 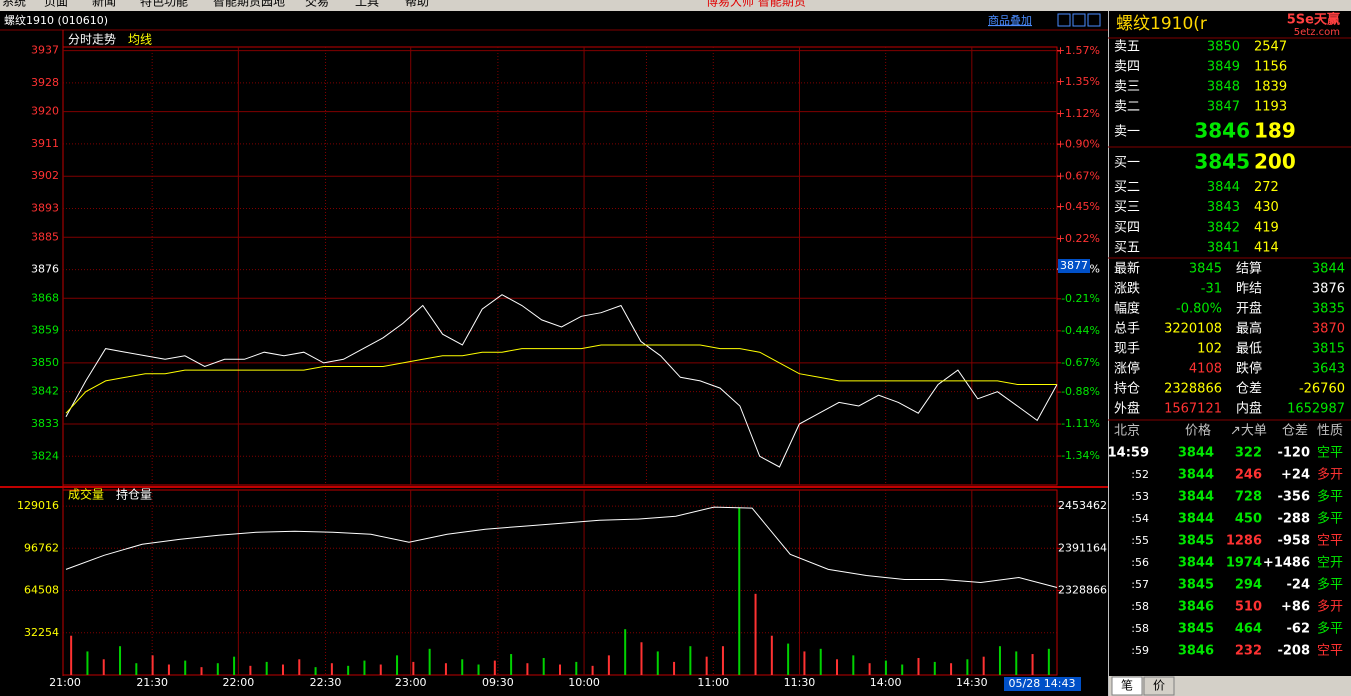 I want to click on menu-item: 页面, so click(x=56, y=4).